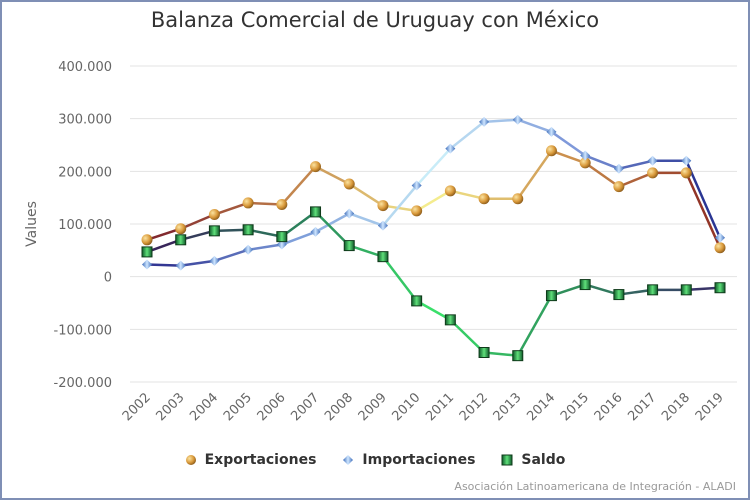 This screenshot has height=500, width=750. What do you see at coordinates (190, 460) in the screenshot?
I see `circle-marker-icon` at bounding box center [190, 460].